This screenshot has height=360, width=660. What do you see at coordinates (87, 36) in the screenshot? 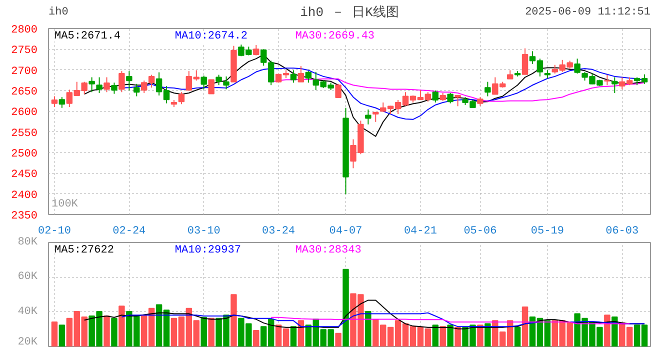
I see `text: MA5:2671.4` at bounding box center [87, 36].